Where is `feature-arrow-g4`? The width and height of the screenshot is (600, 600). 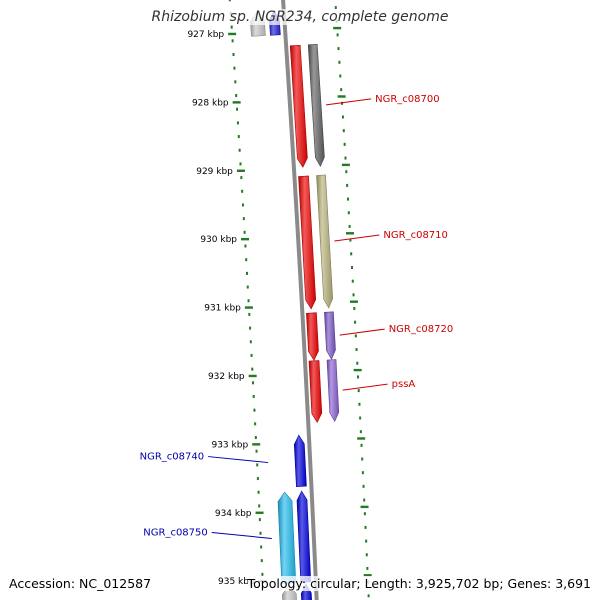
feature-arrow-g4 is located at coordinates (315, 392).